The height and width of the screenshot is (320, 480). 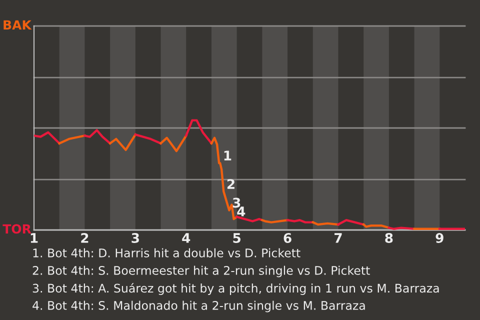 What do you see at coordinates (186, 238) in the screenshot?
I see `x-tick-label: 4` at bounding box center [186, 238].